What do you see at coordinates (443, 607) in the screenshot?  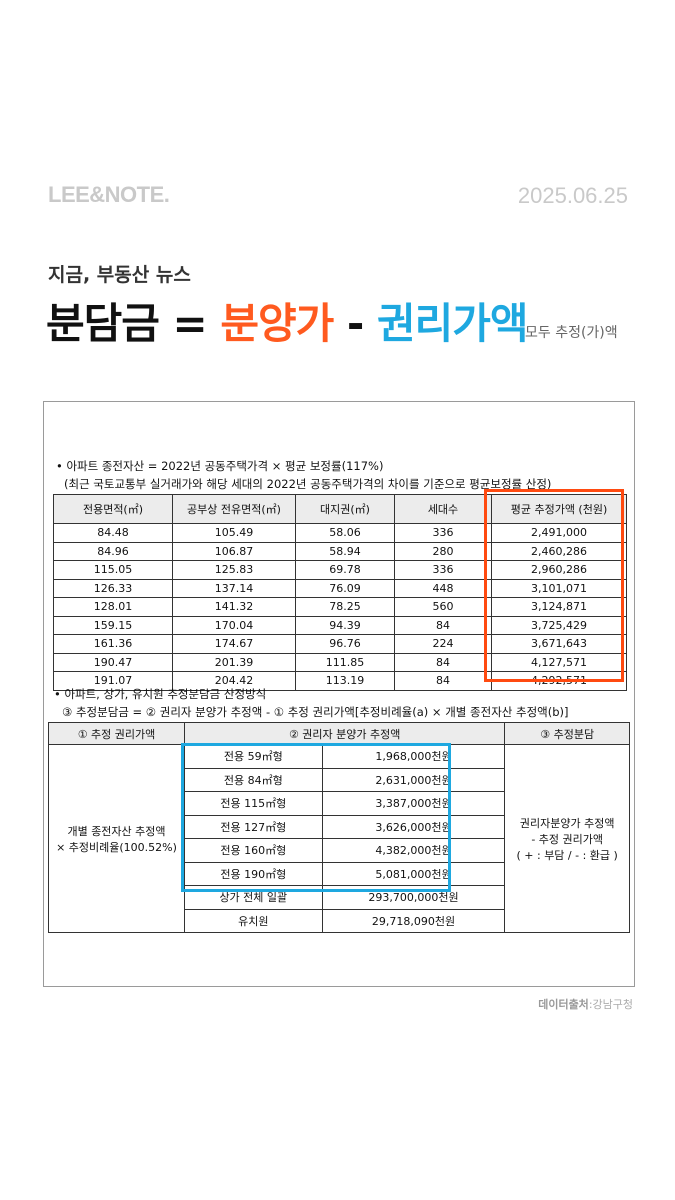 I see `table-cell: 560` at bounding box center [443, 607].